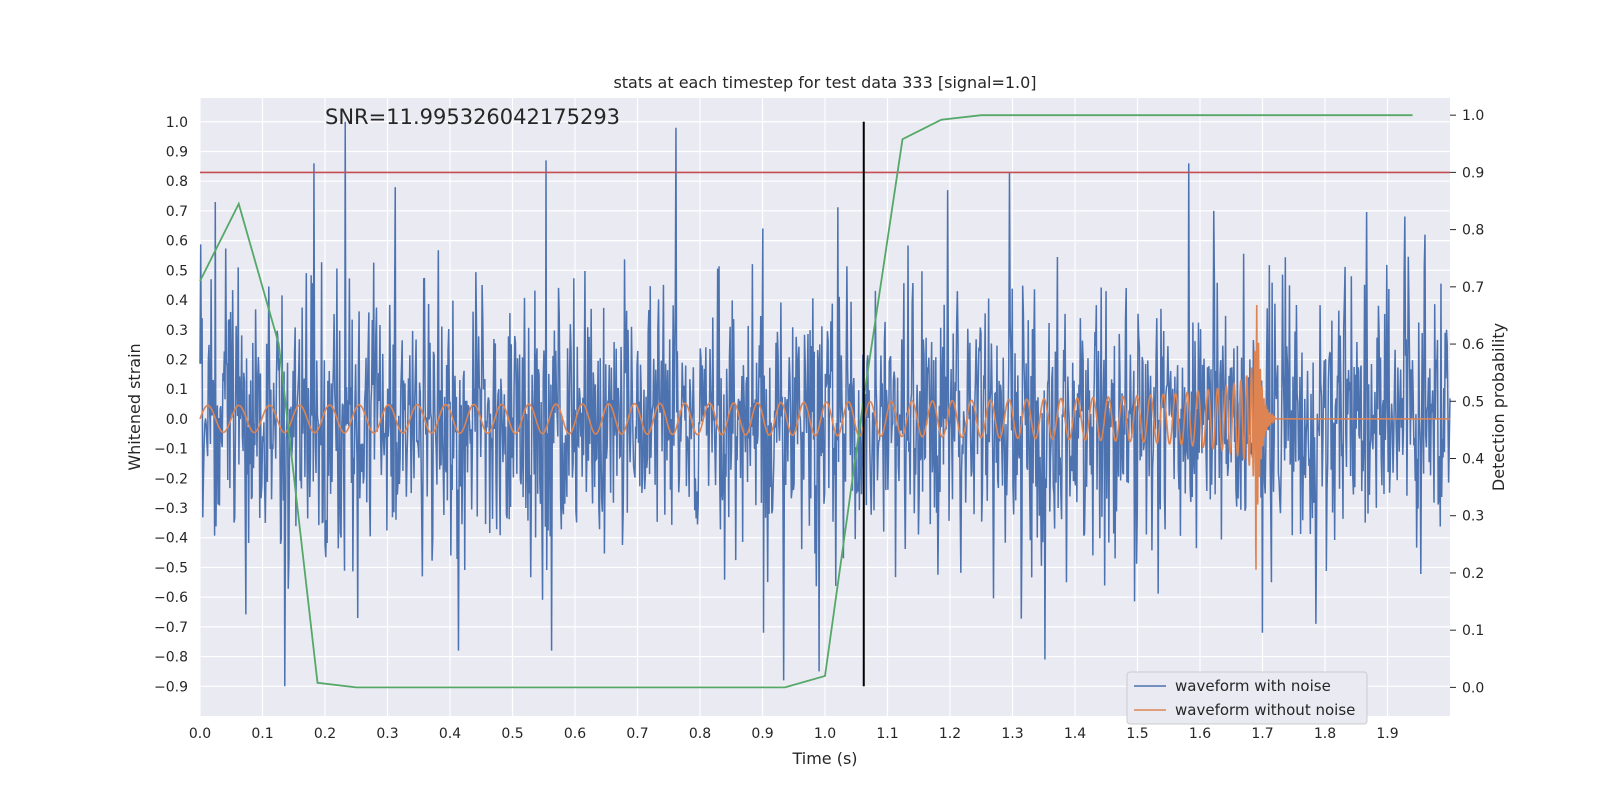  Describe the element at coordinates (177, 182) in the screenshot. I see `y-tick-label: 0.8` at that location.